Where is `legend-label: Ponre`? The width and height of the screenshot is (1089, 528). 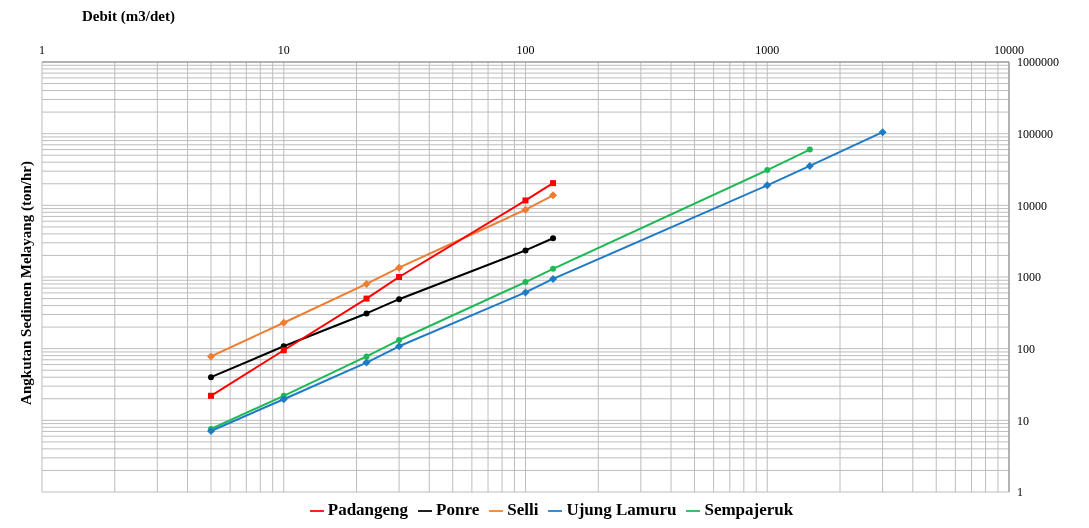 legend-label: Ponre is located at coordinates (458, 509).